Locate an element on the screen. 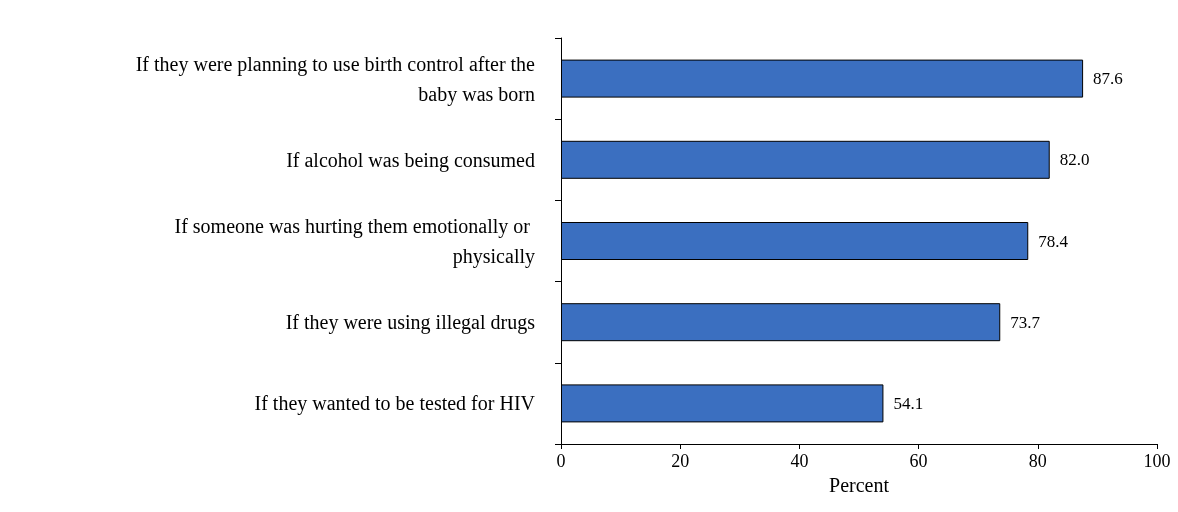 The image size is (1178, 512). data-label: 87.6 is located at coordinates (1108, 79).